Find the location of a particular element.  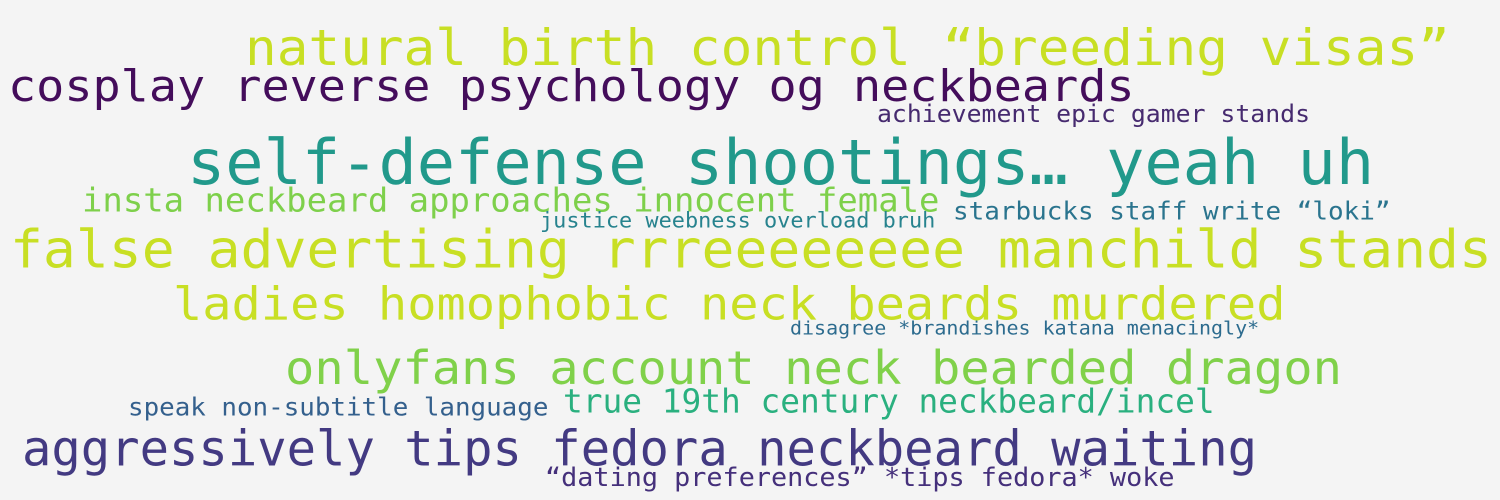

cloud-phrase: natural birth control “breeding visas” is located at coordinates (847, 48).